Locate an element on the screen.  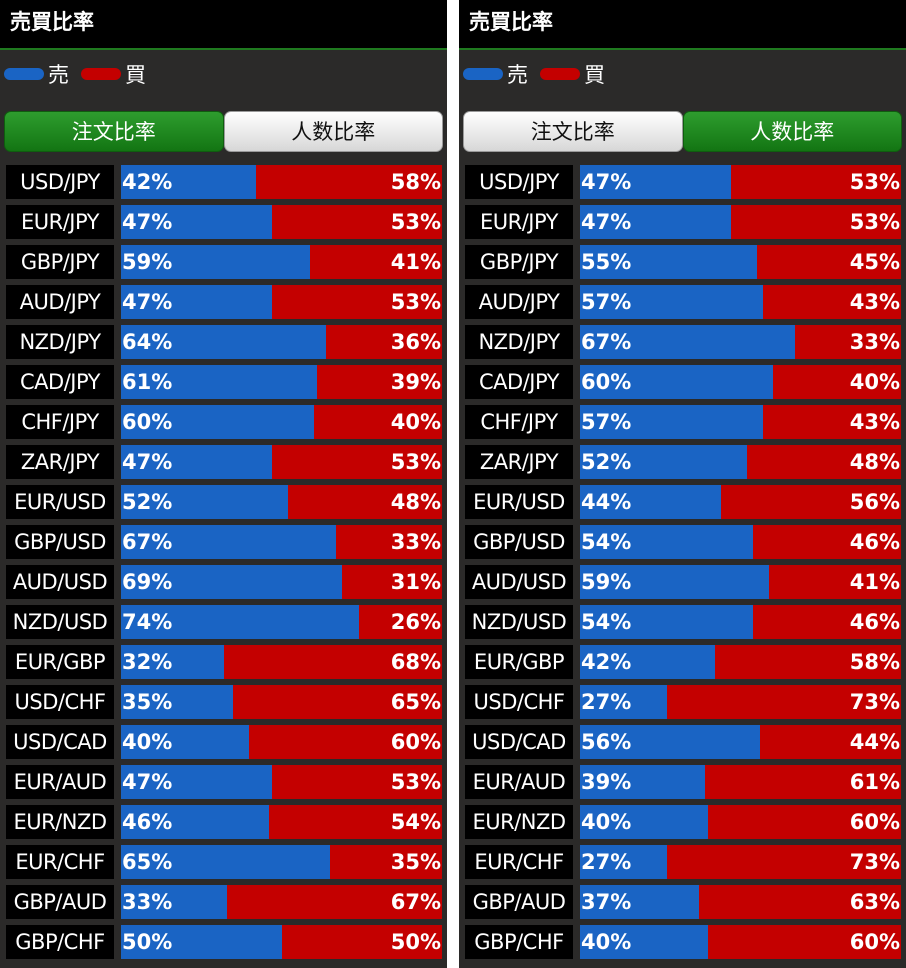
ratio-row: CHF/JPY 60% 40% is located at coordinates (226, 422).